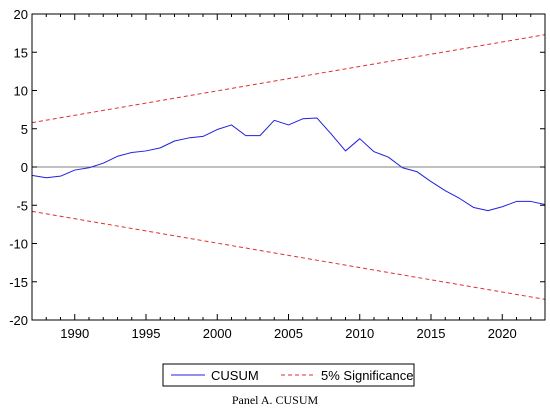  What do you see at coordinates (18, 282) in the screenshot?
I see `y-tick-label: -15` at bounding box center [18, 282].